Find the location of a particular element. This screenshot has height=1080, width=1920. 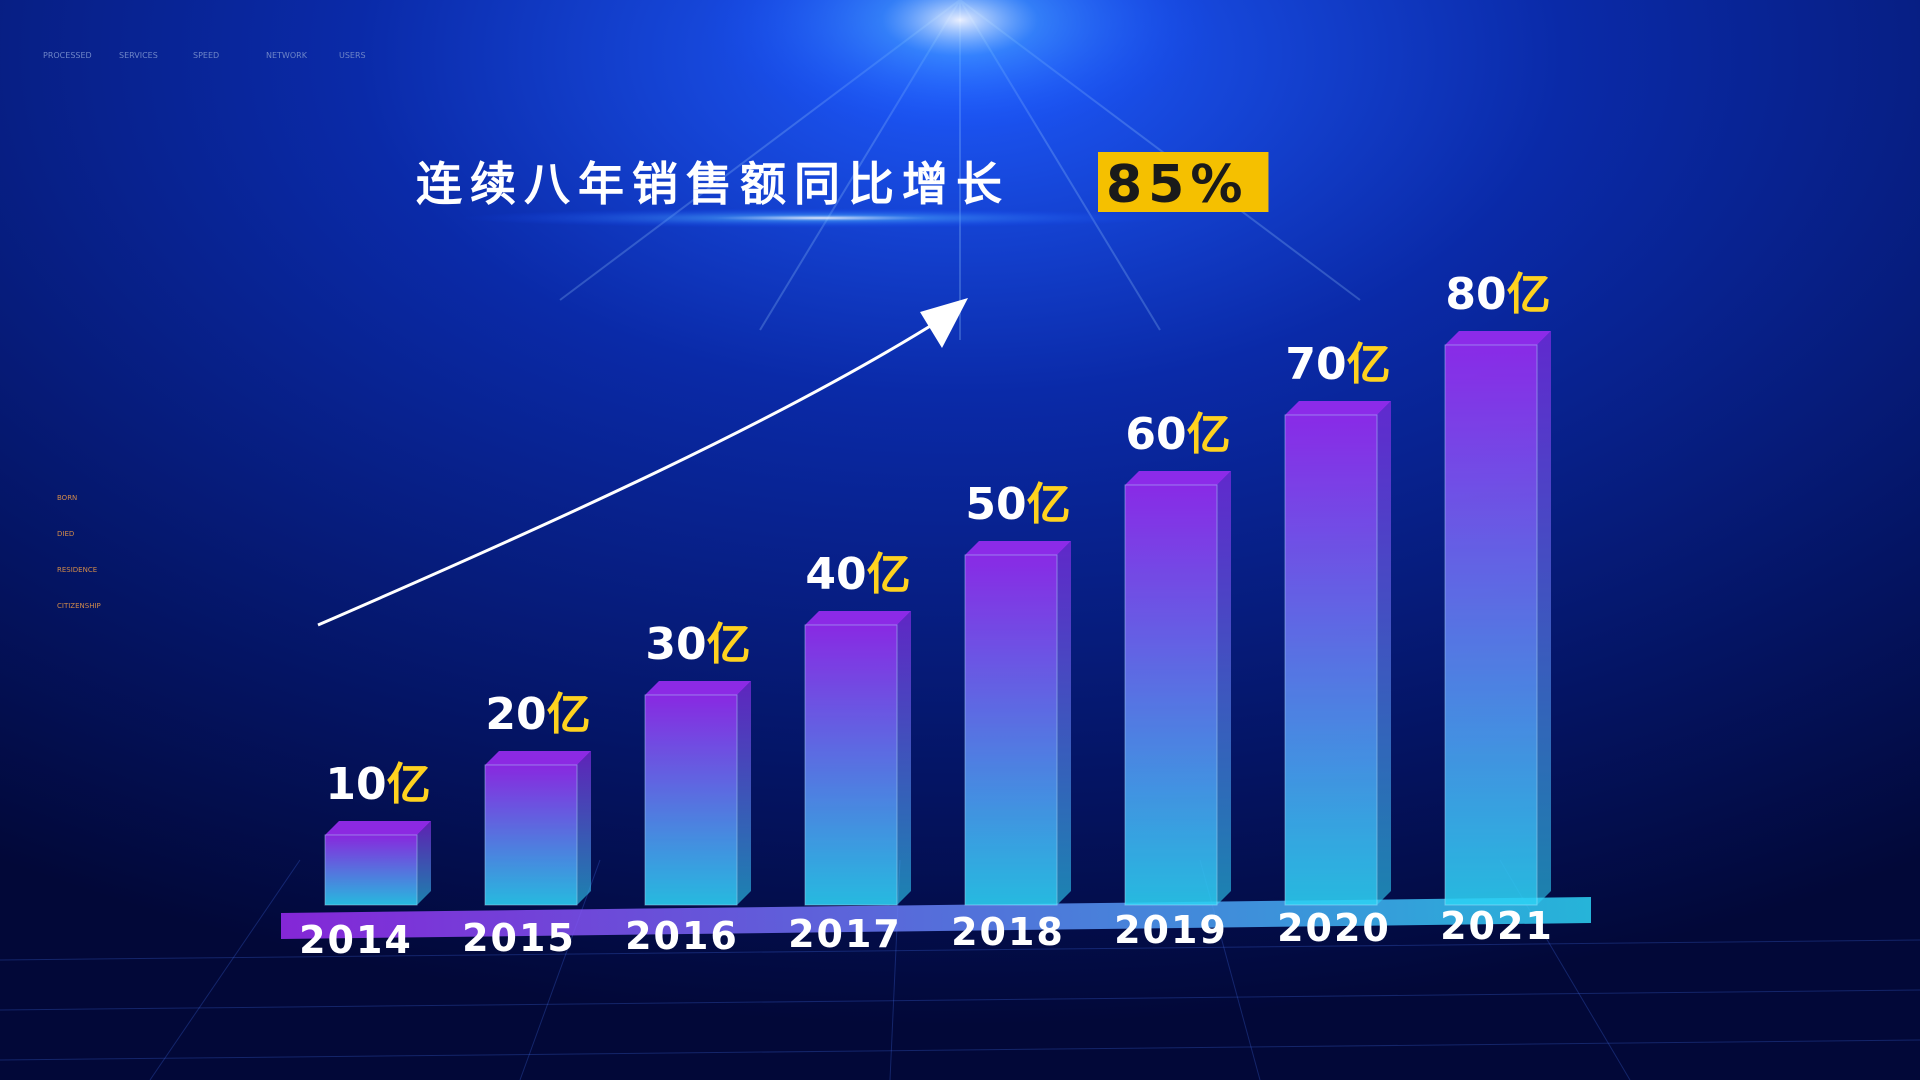

x-tick-label: 2014 is located at coordinates (356, 940).